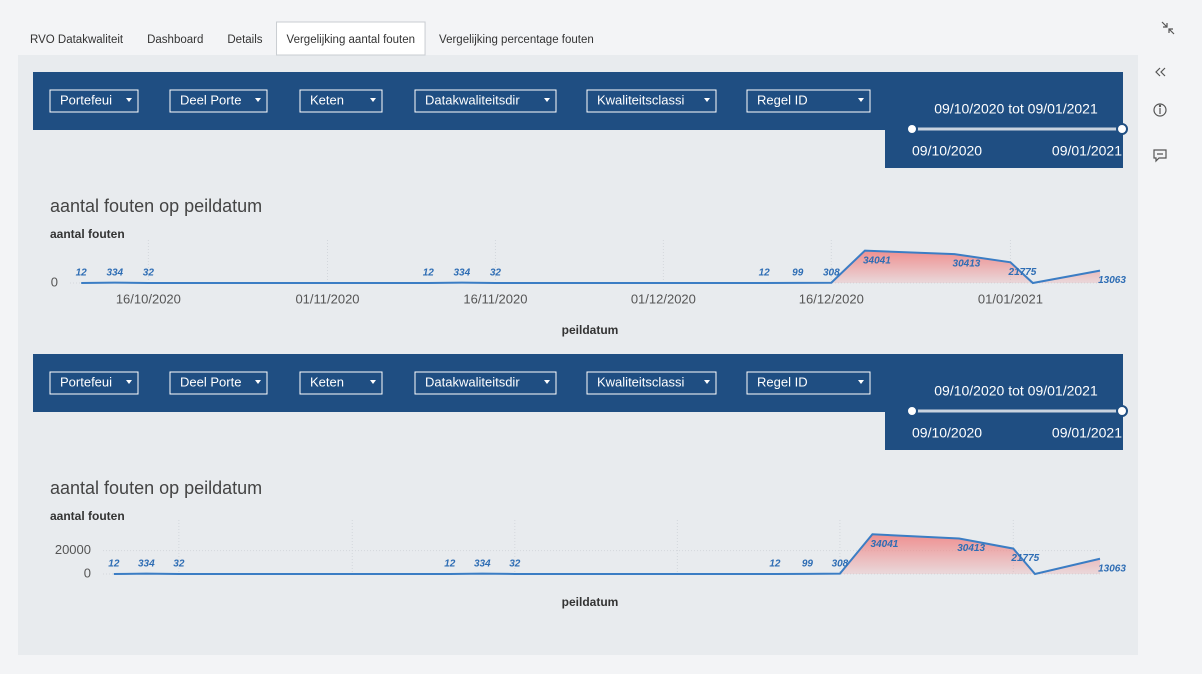 Image resolution: width=1202 pixels, height=674 pixels. What do you see at coordinates (327, 298) in the screenshot?
I see `x-tick-label: 01/11/2020` at bounding box center [327, 298].